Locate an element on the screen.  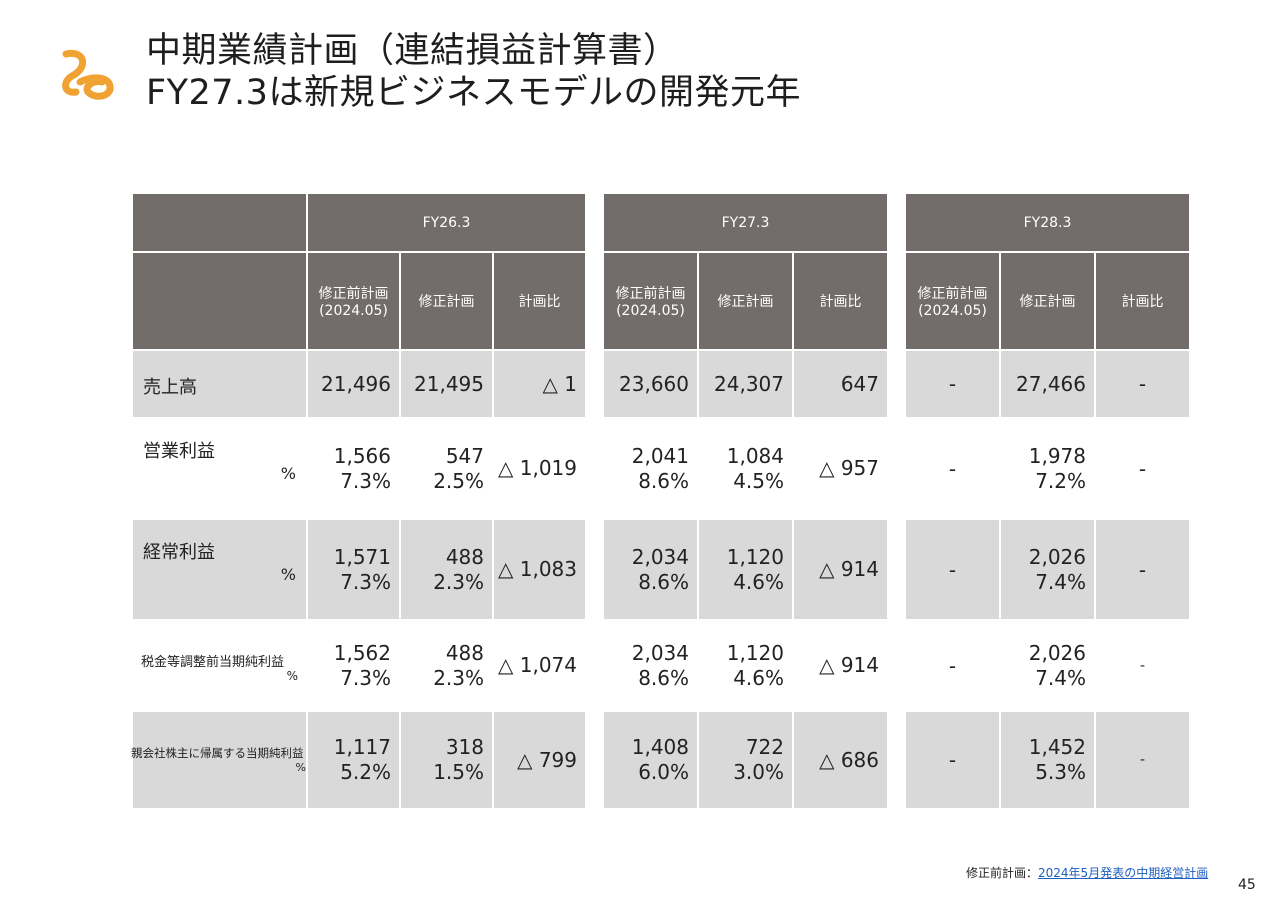
page-title-line2: FY27.3は新規ビジネスモデルの開発元年 is located at coordinates (473, 93).